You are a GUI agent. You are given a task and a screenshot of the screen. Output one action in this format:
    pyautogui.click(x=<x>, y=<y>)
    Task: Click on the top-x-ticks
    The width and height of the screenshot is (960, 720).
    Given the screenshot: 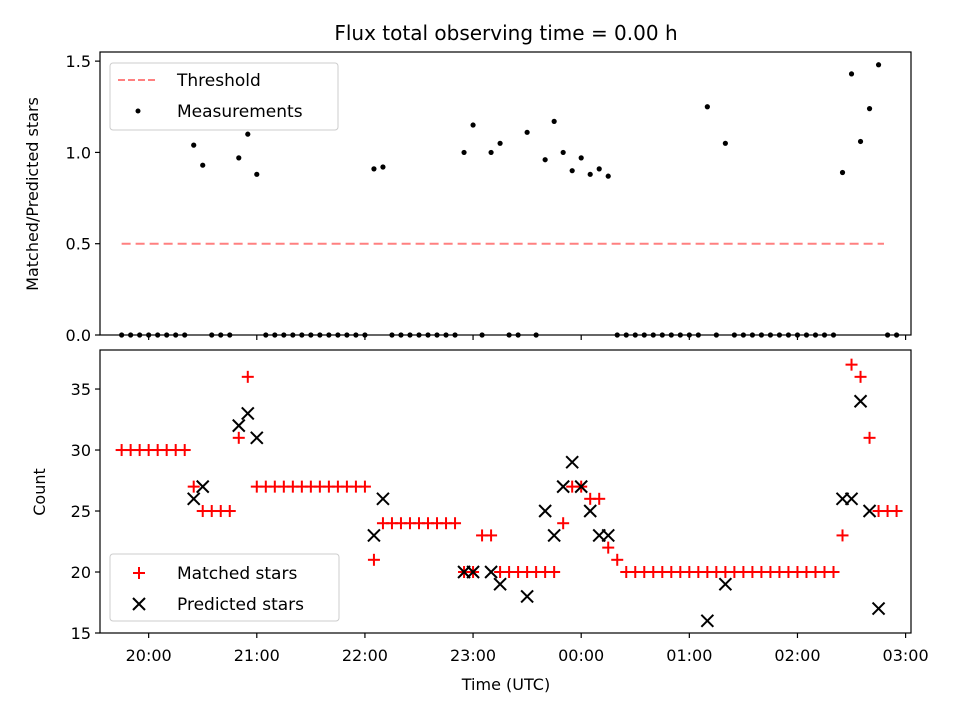 What is the action you would take?
    pyautogui.click(x=527, y=337)
    